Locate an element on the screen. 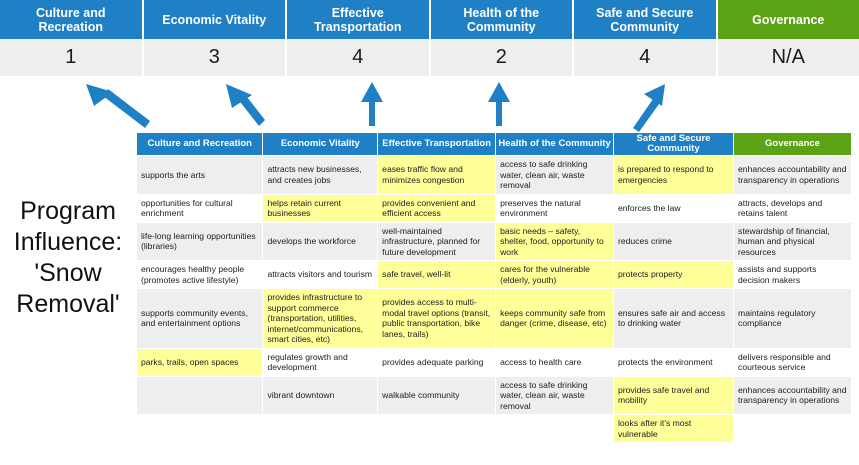  matrix-header-governance: Governance is located at coordinates (792, 144).